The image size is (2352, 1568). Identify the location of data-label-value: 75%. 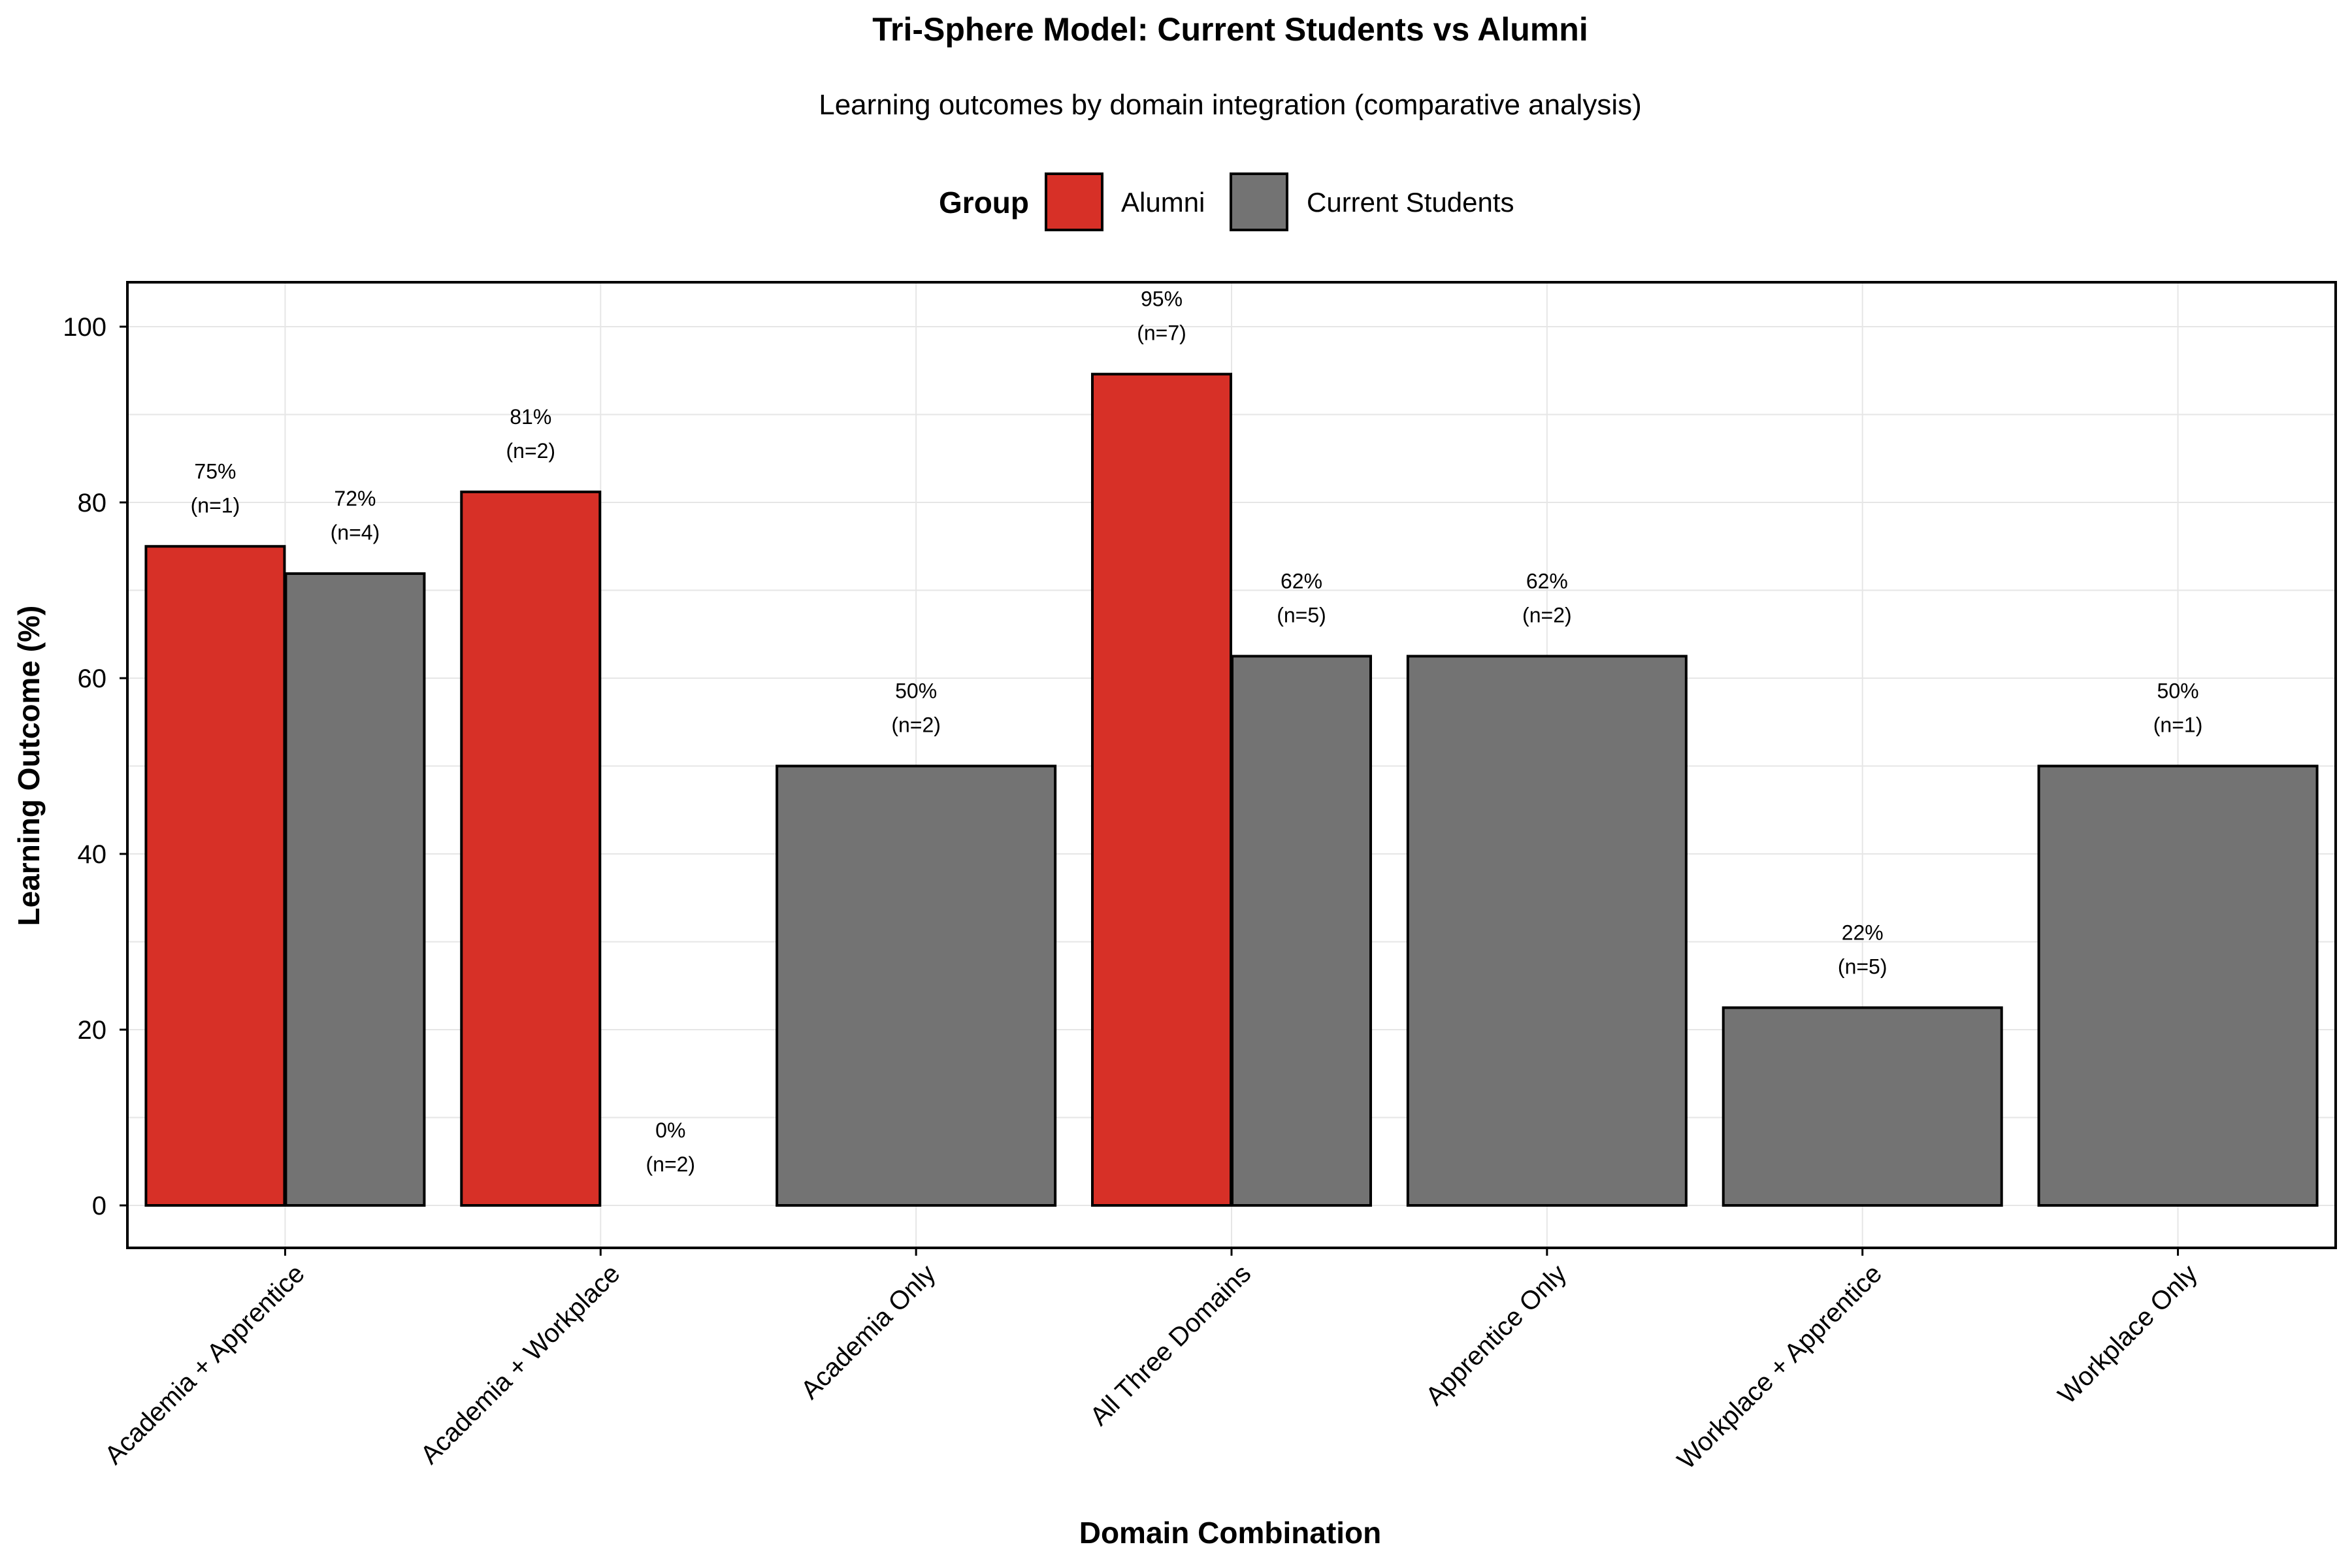
(215, 471).